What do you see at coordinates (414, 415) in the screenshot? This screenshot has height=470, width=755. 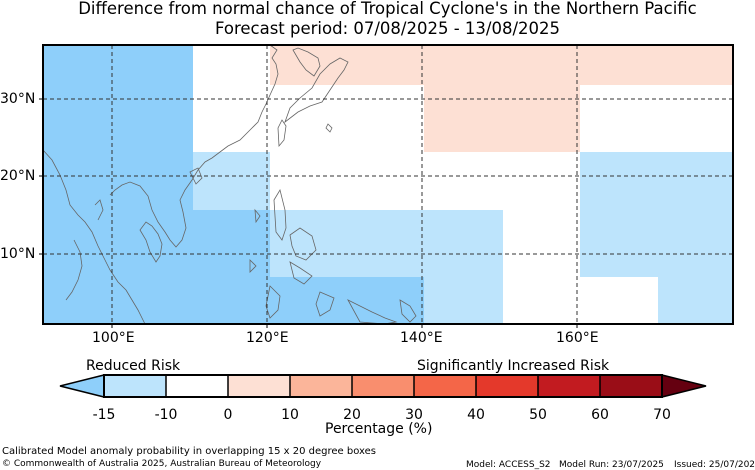 I see `colorbar-tick: 30` at bounding box center [414, 415].